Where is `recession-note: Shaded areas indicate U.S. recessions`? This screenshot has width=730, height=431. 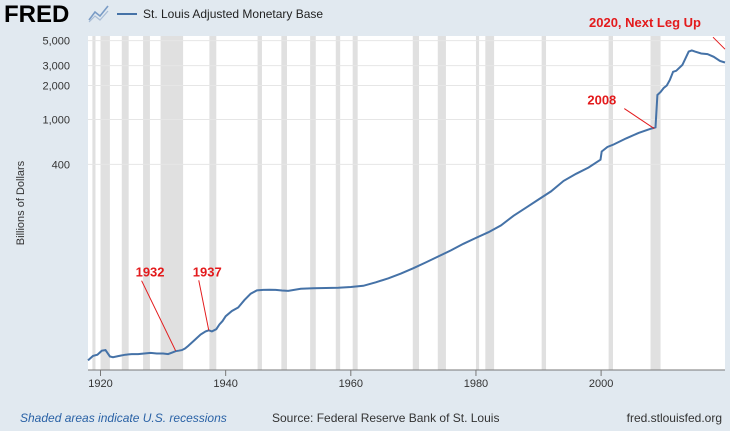
recession-note: Shaded areas indicate U.S. recessions is located at coordinates (123, 418).